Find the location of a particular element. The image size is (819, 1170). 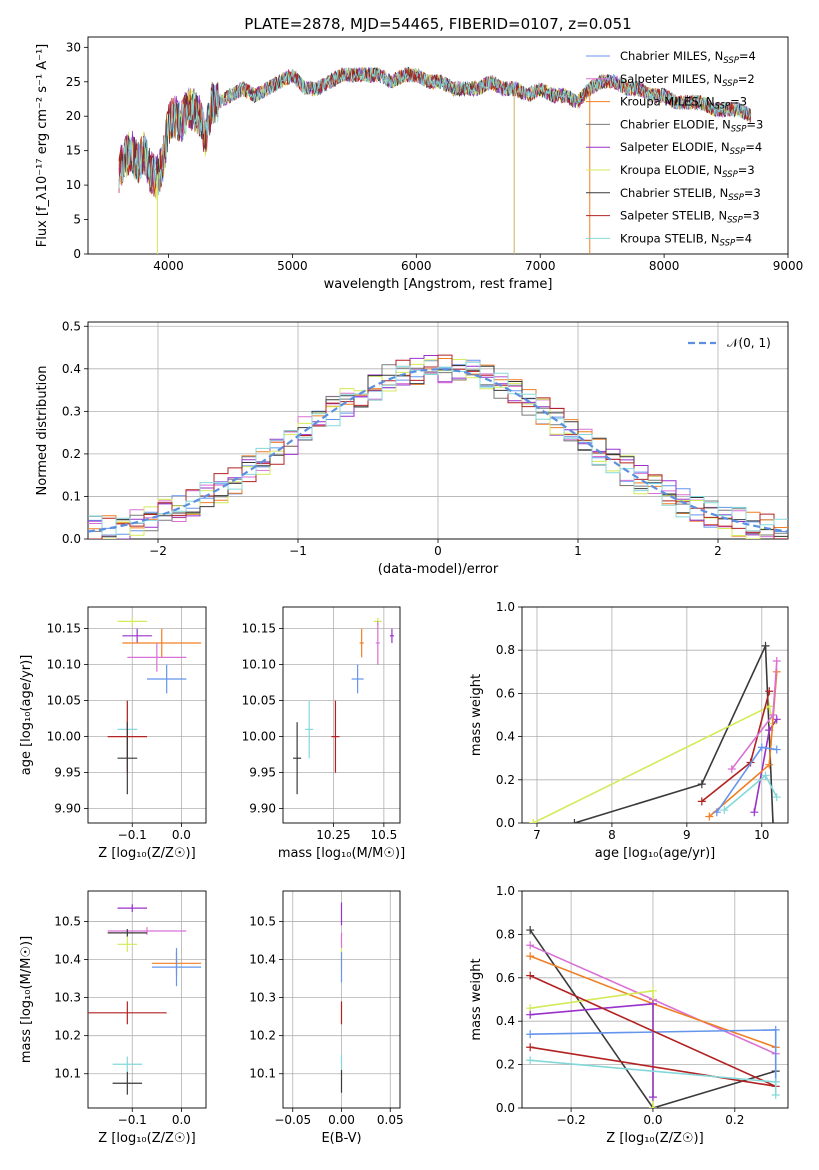

x-axis-label: age [log₁₀(age/yr)] is located at coordinates (655, 853).